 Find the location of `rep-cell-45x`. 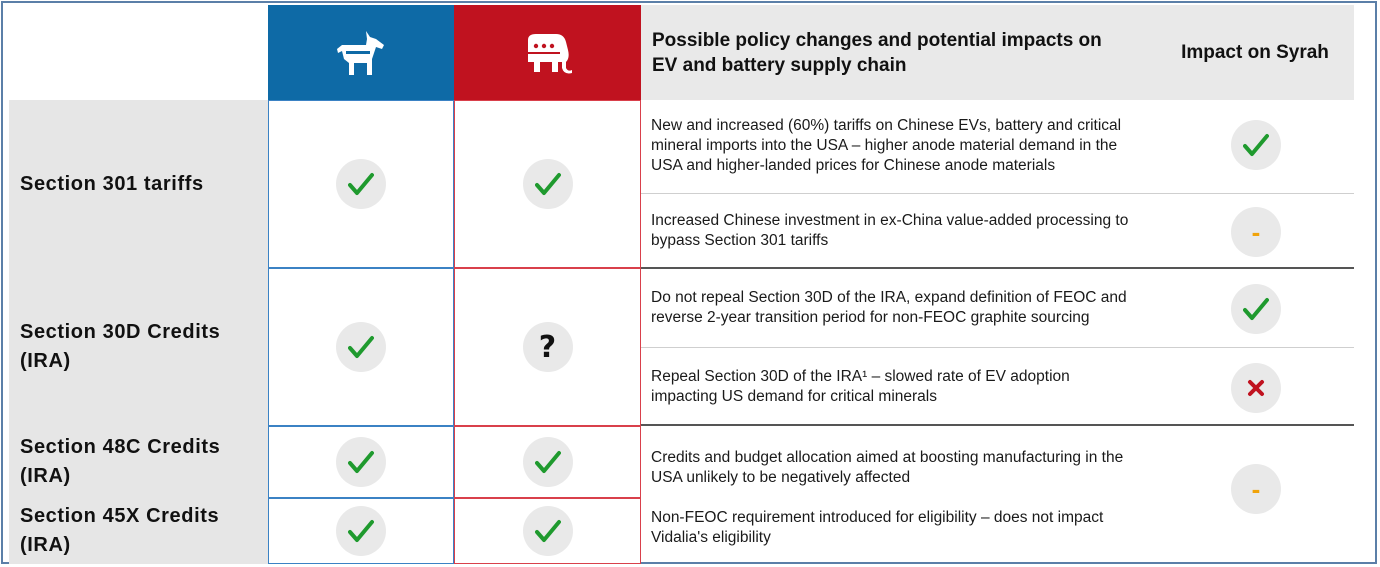

rep-cell-45x is located at coordinates (547, 531).